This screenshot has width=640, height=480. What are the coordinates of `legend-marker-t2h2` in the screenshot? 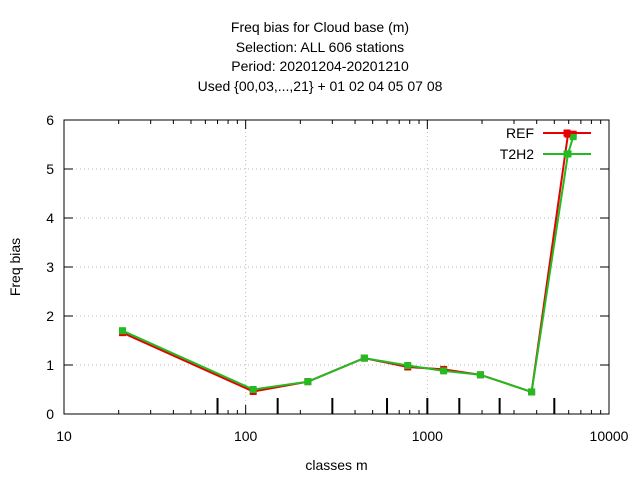 It's located at (567, 154).